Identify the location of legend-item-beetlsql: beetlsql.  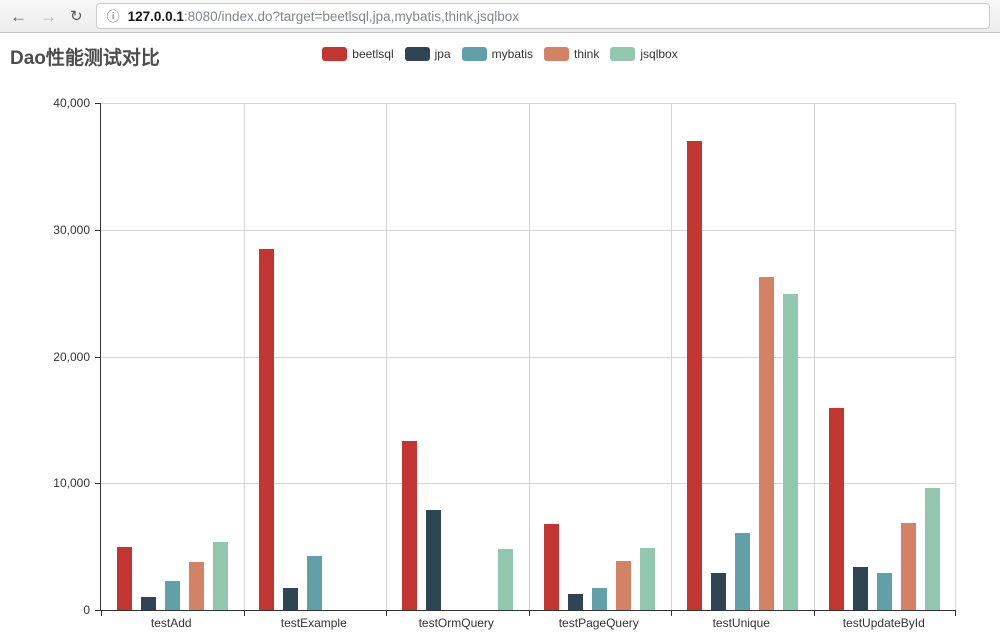
(358, 54).